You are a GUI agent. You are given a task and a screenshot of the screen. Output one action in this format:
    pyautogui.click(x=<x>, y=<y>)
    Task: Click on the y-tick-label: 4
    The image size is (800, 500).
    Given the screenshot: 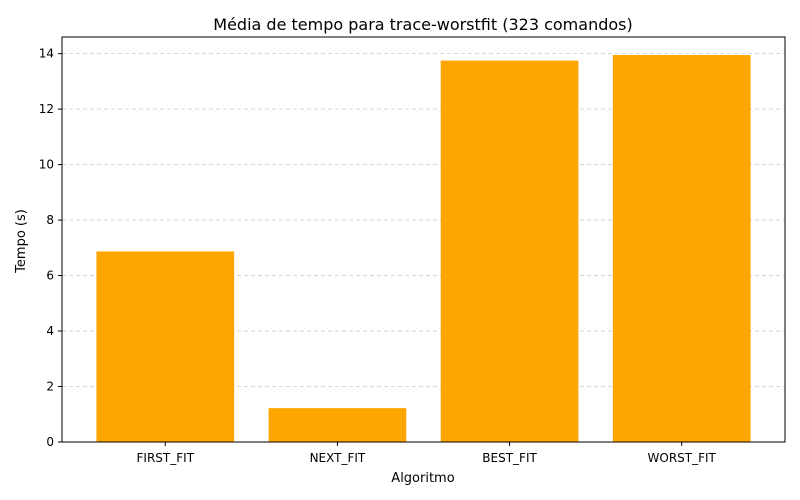 What is the action you would take?
    pyautogui.click(x=50, y=331)
    